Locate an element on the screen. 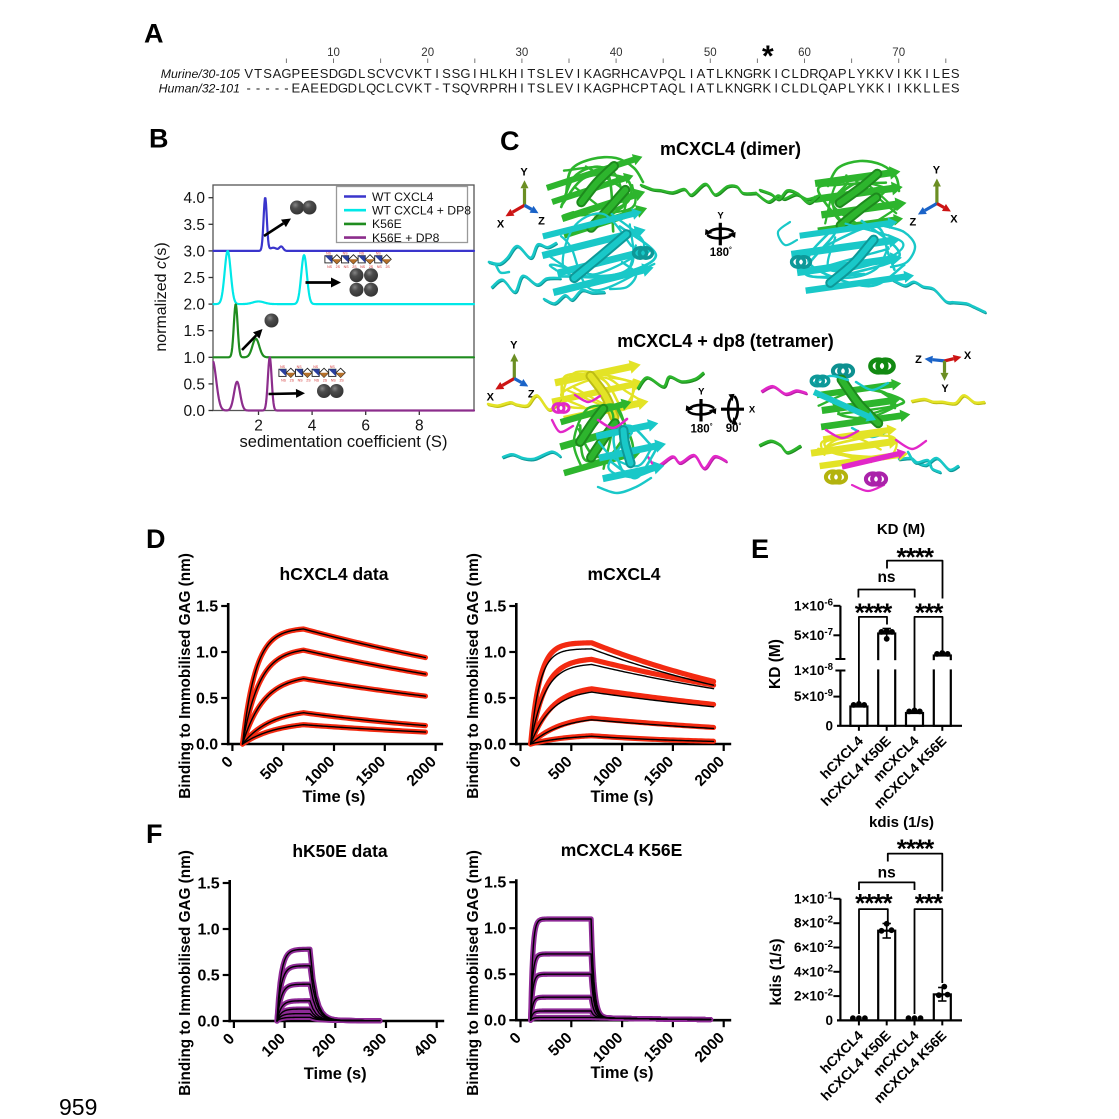 The height and width of the screenshot is (1119, 1119). svg-text: 50 is located at coordinates (710, 53).